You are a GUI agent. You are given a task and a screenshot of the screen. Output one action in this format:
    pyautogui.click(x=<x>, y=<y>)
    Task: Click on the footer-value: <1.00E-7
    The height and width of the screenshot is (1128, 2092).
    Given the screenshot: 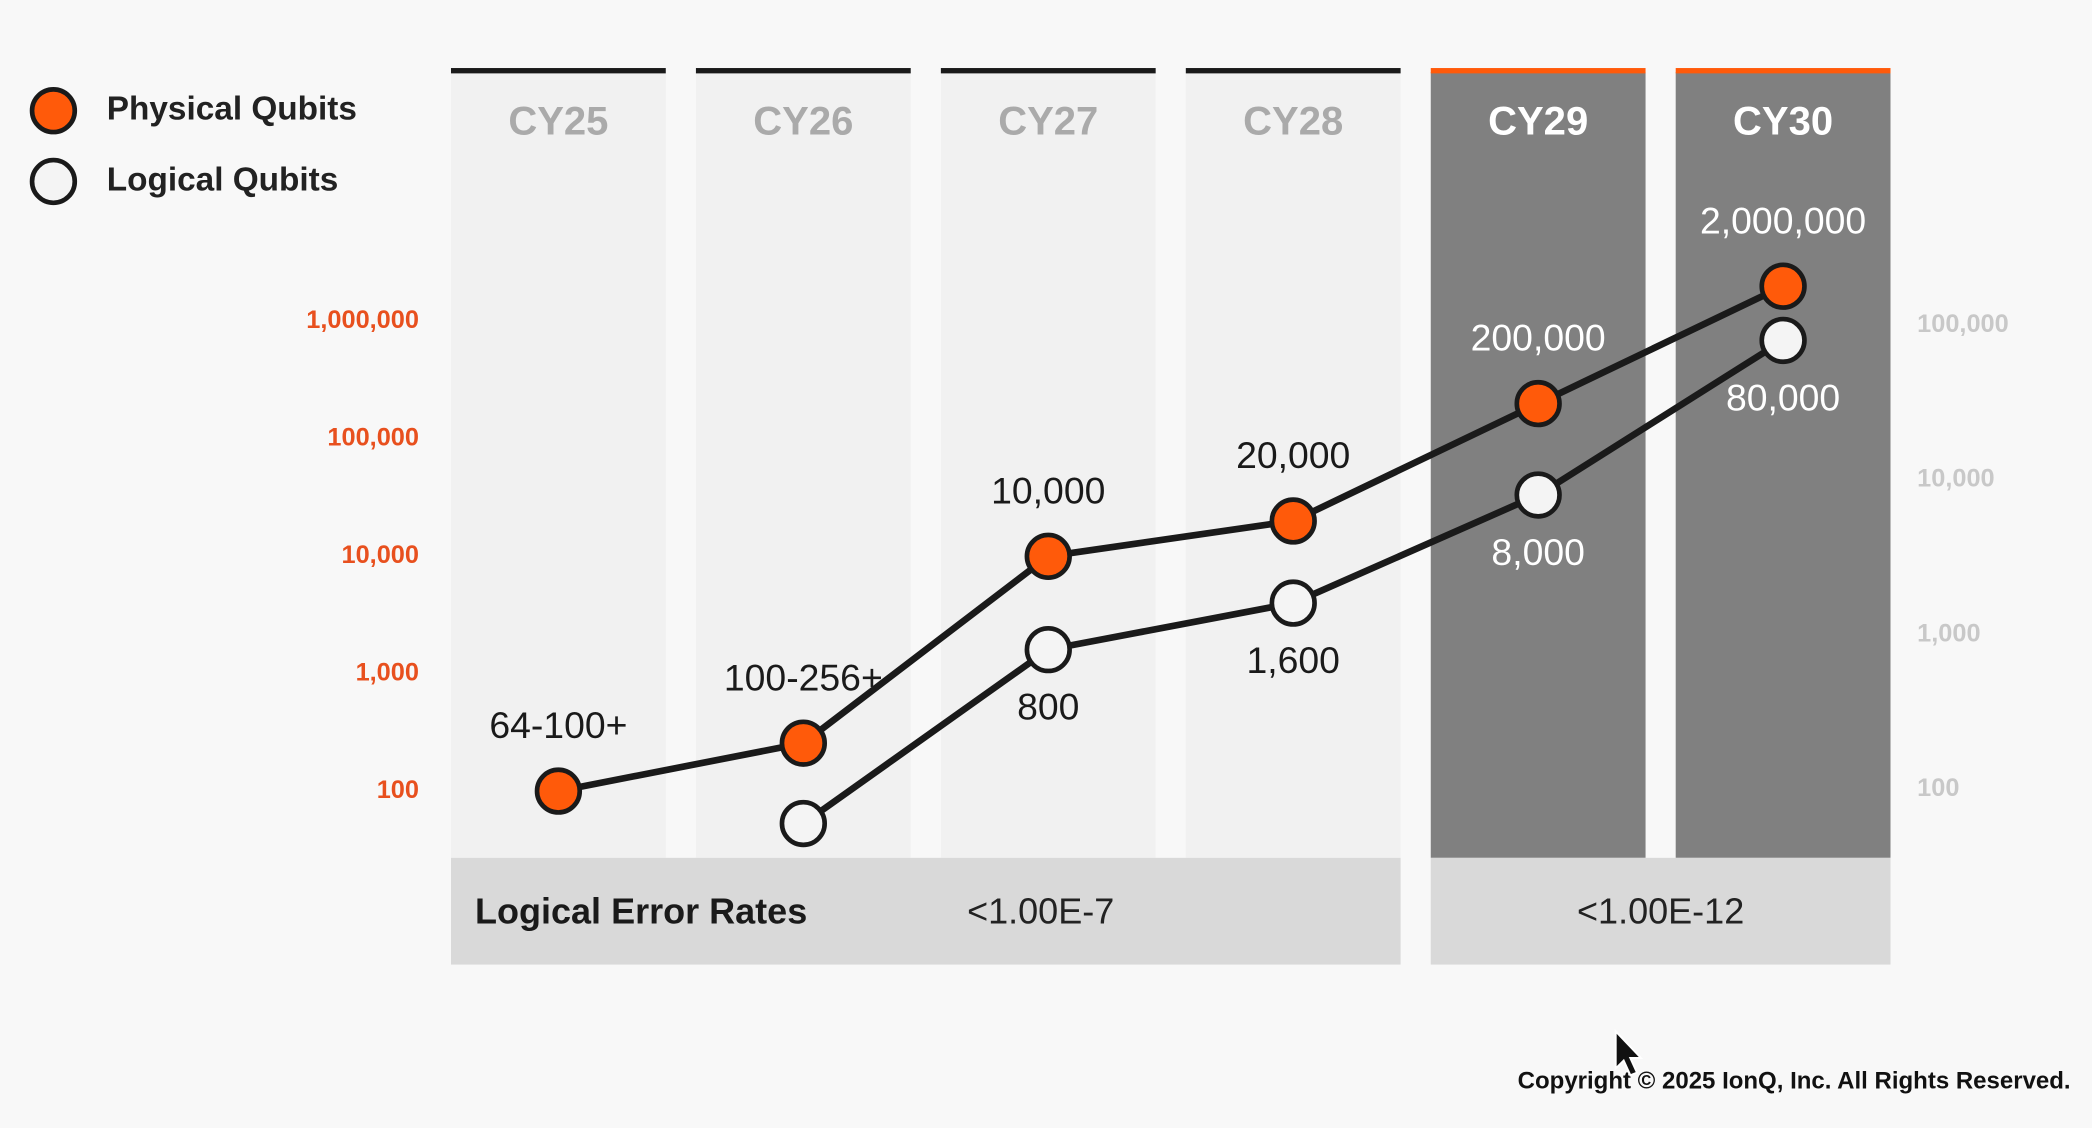 What is the action you would take?
    pyautogui.click(x=1040, y=910)
    